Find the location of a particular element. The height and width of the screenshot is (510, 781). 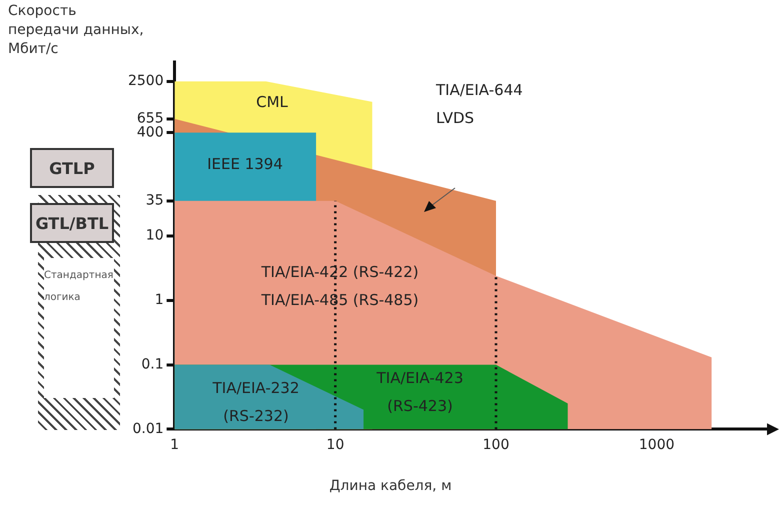

y-tick-label: 655 is located at coordinates (150, 118).